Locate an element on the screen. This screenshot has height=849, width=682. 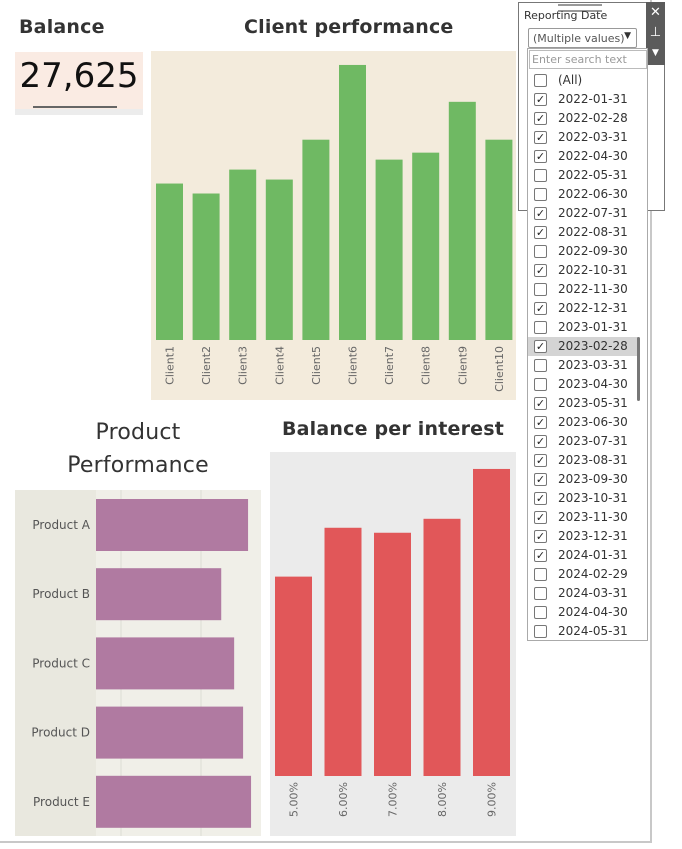
filter-item: ✓ 2023-12-31 is located at coordinates (583, 536).